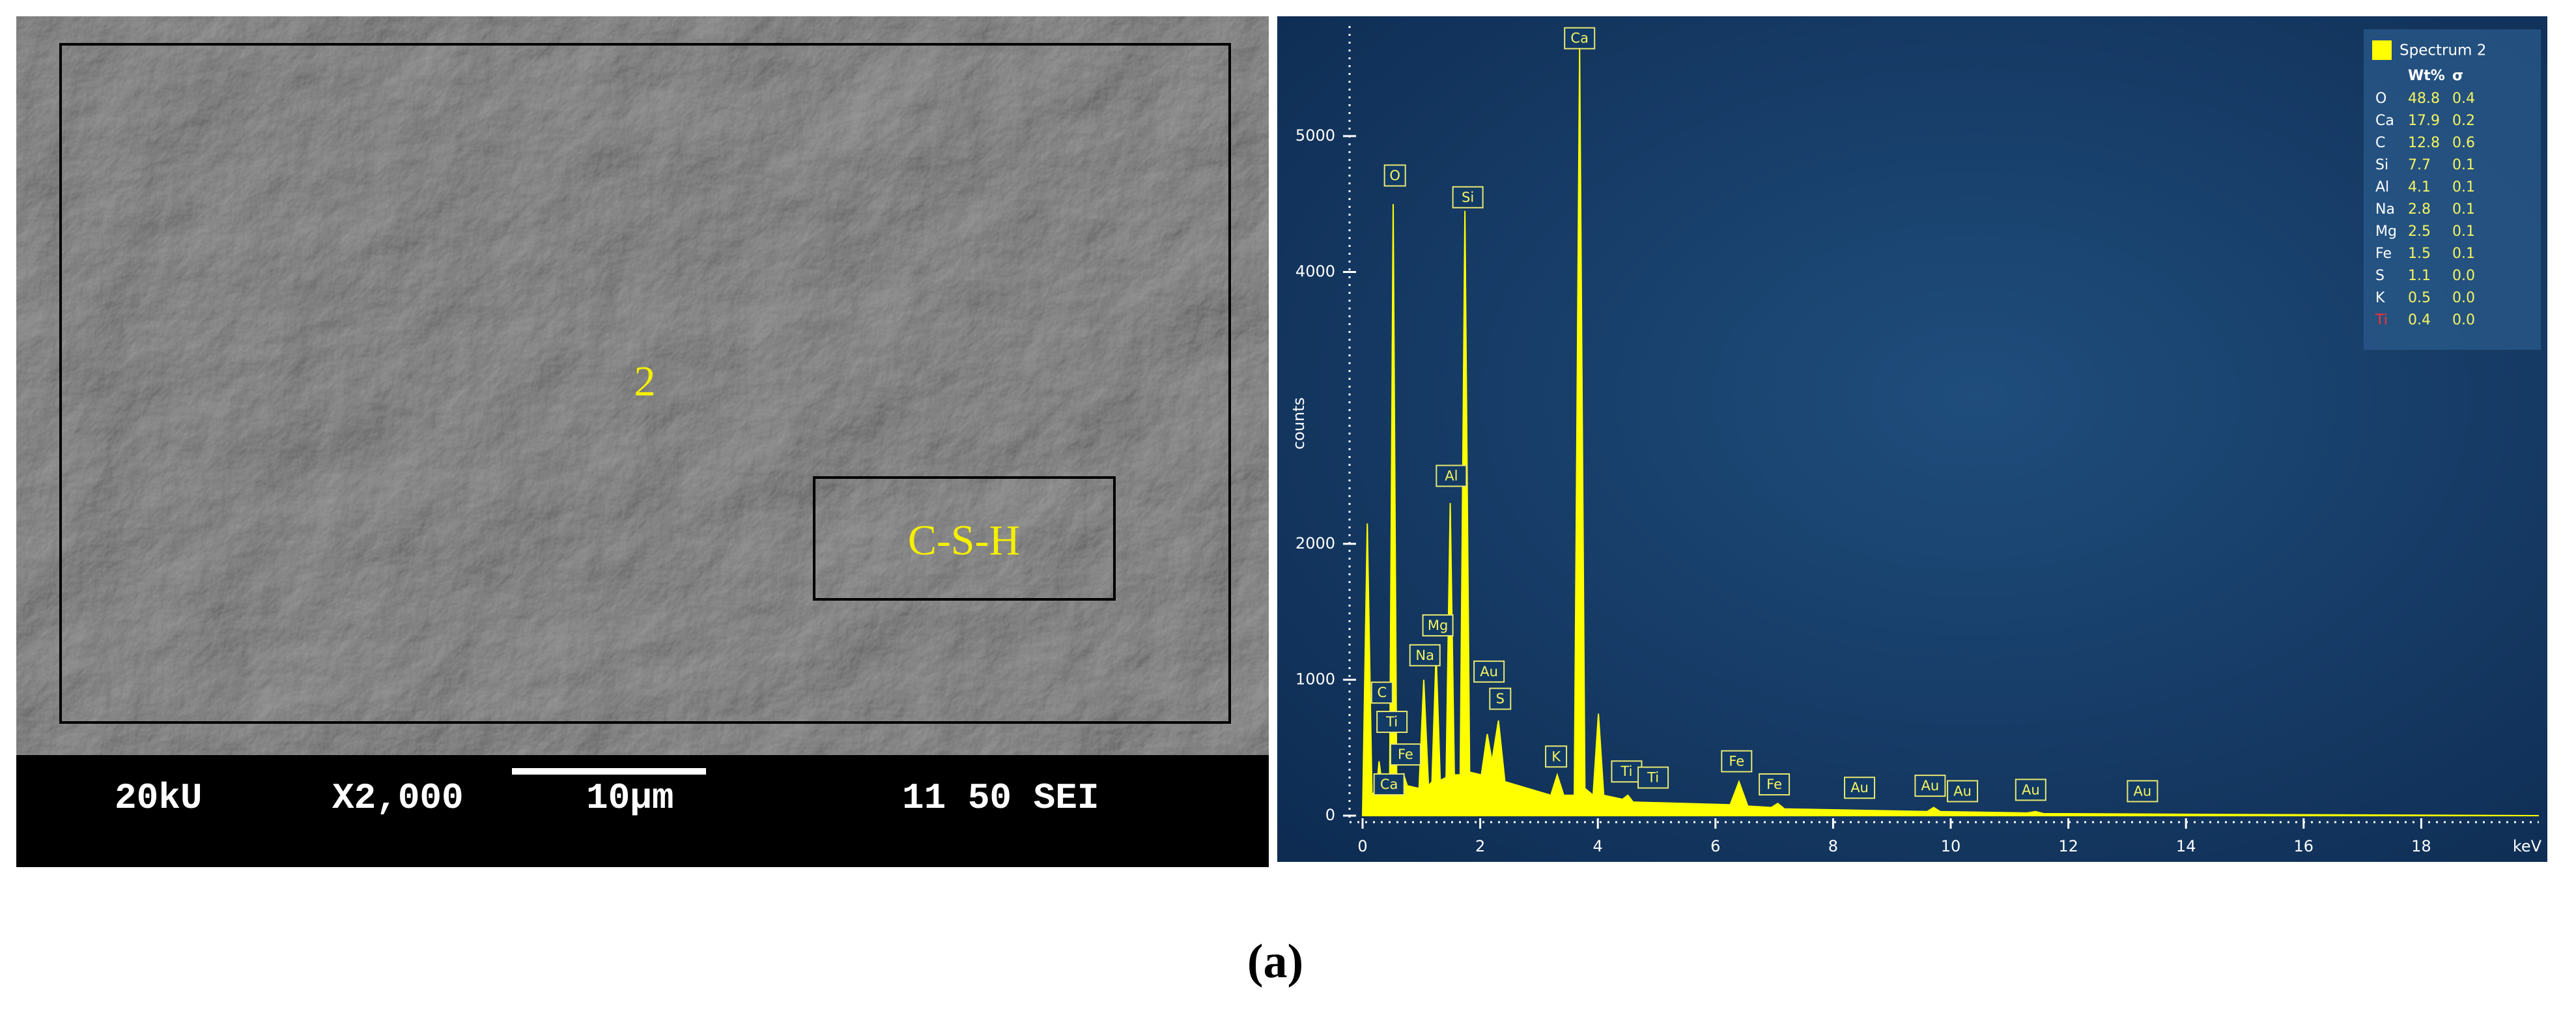 The image size is (2576, 1015). I want to click on element-name: K, so click(2380, 298).